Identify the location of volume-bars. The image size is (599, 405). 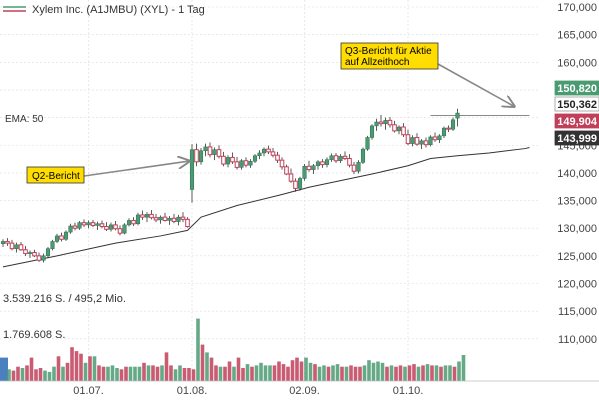
(233, 349).